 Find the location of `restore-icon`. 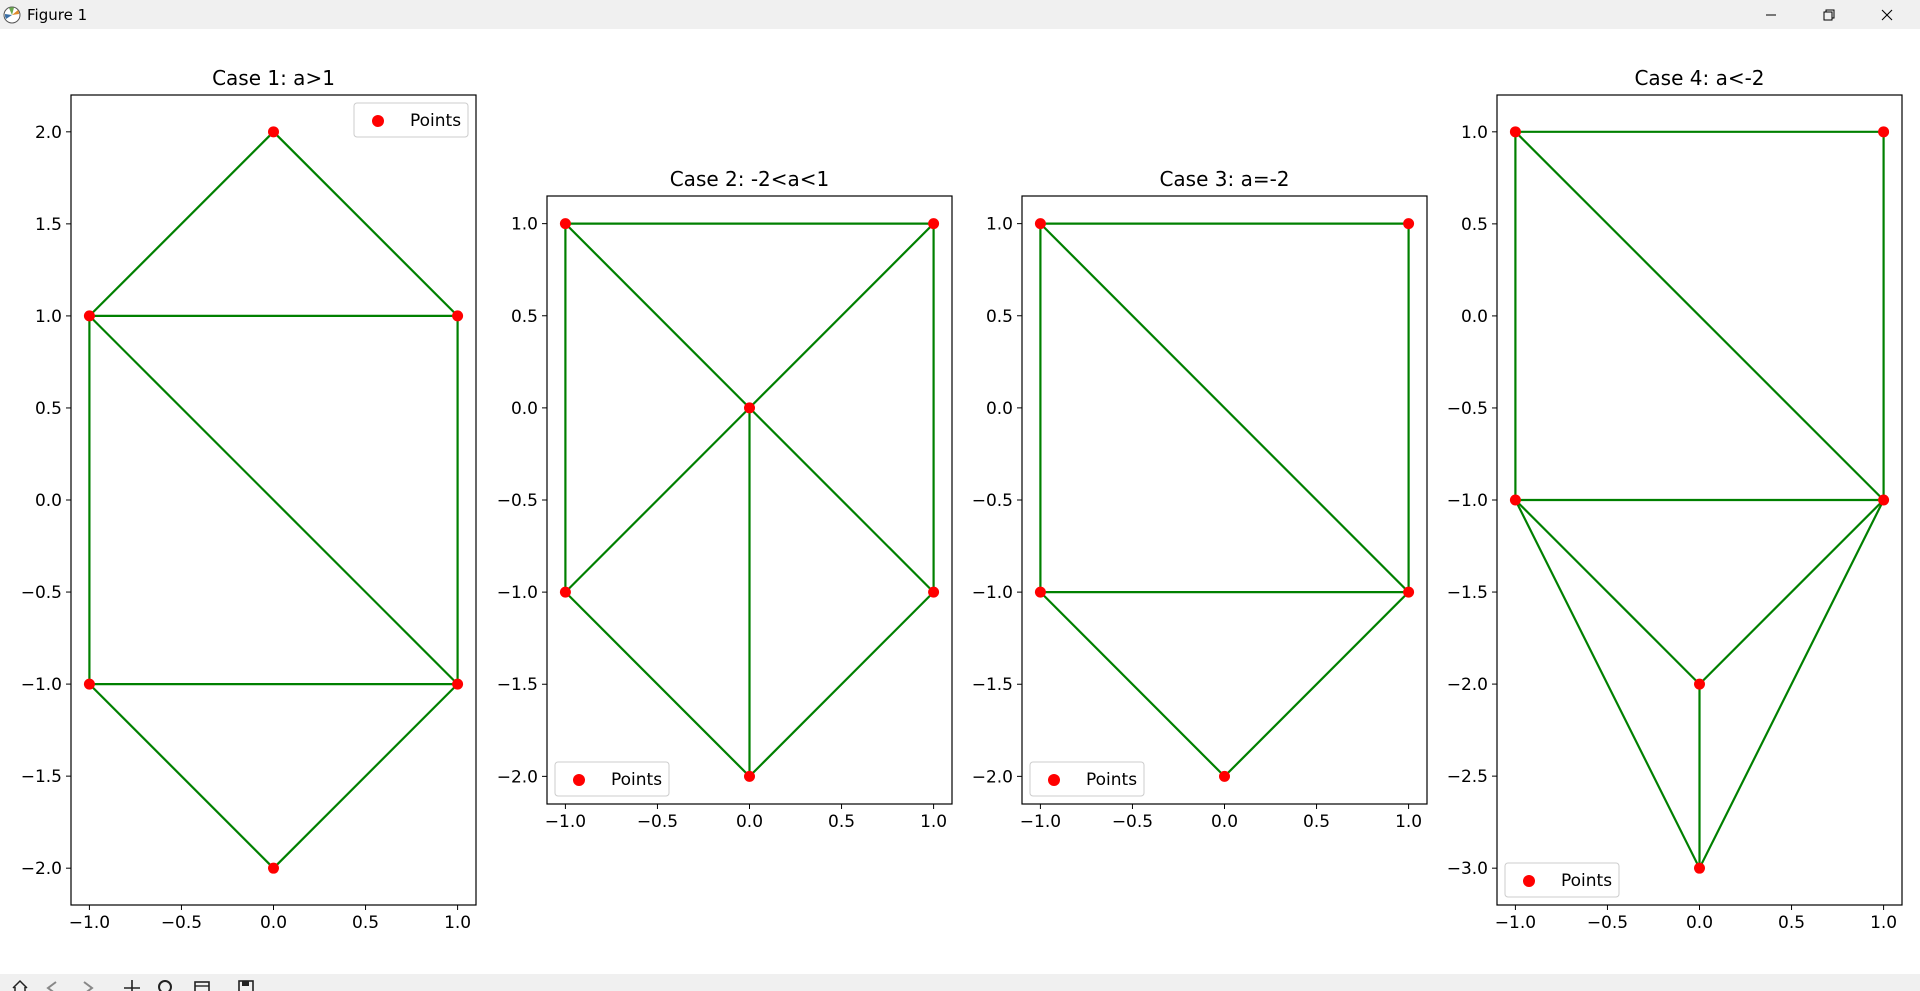

restore-icon is located at coordinates (1829, 14).